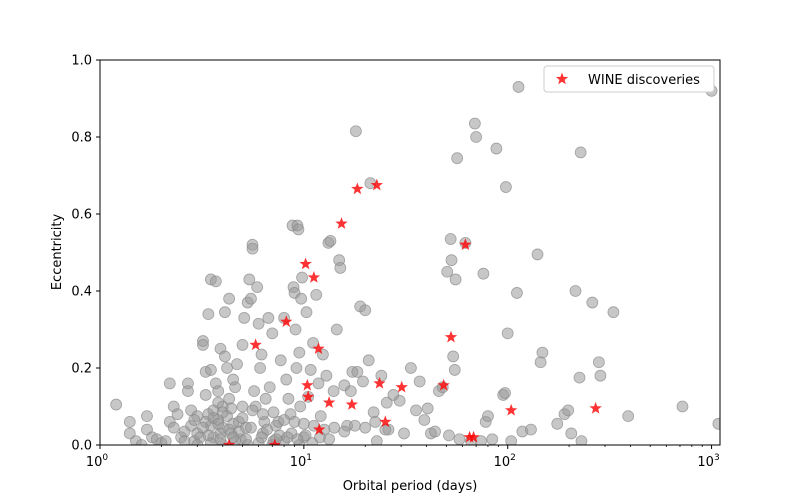 Image resolution: width=800 pixels, height=500 pixels. Describe the element at coordinates (81, 292) in the screenshot. I see `y-tick-label: 0.4` at that location.